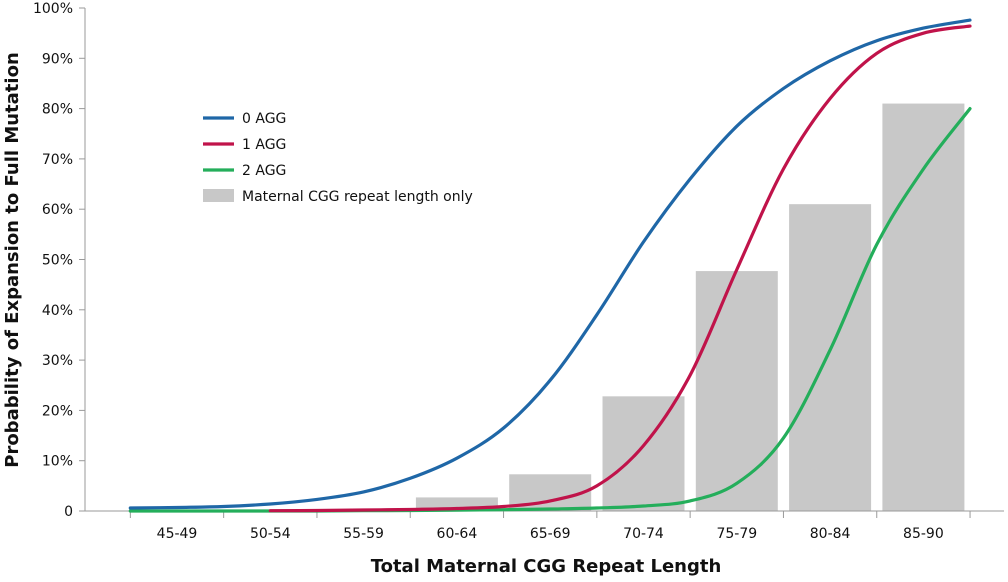 The height and width of the screenshot is (582, 1008). Describe the element at coordinates (57, 311) in the screenshot. I see `y-tick-label: 40%` at that location.